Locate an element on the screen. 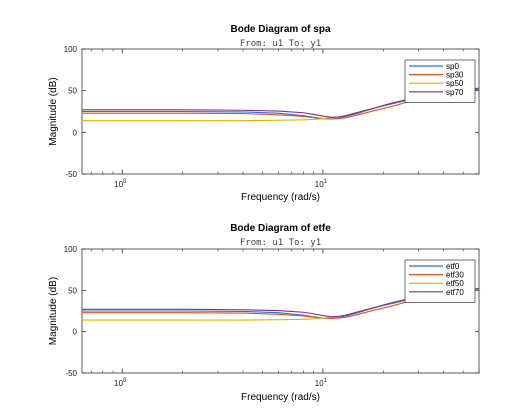  legend-label: sp70 is located at coordinates (455, 92).